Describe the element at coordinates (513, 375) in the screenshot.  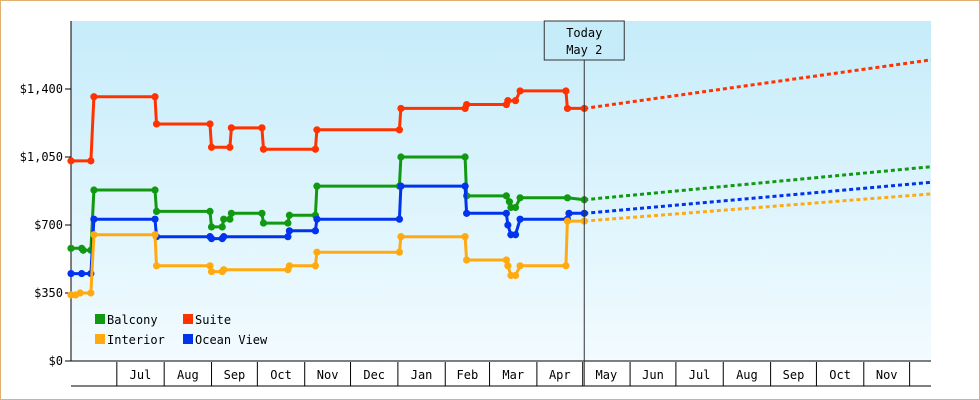
I see `x-tick-label: Mar` at that location.